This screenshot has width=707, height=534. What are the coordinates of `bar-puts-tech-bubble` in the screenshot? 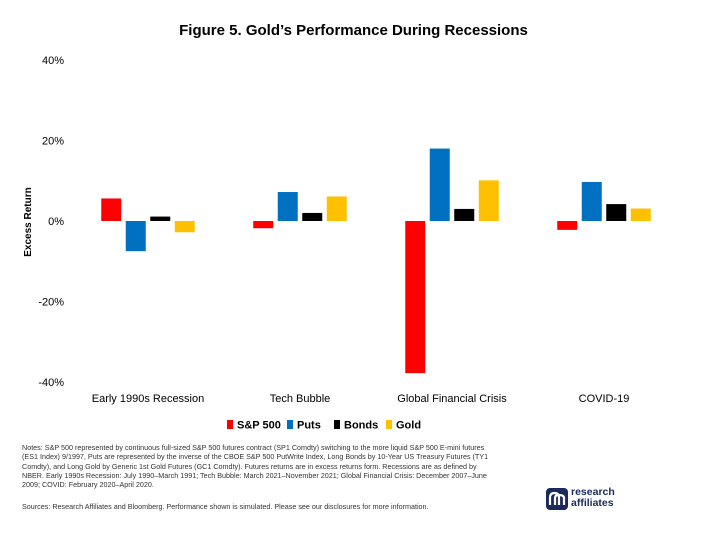 It's located at (287, 206).